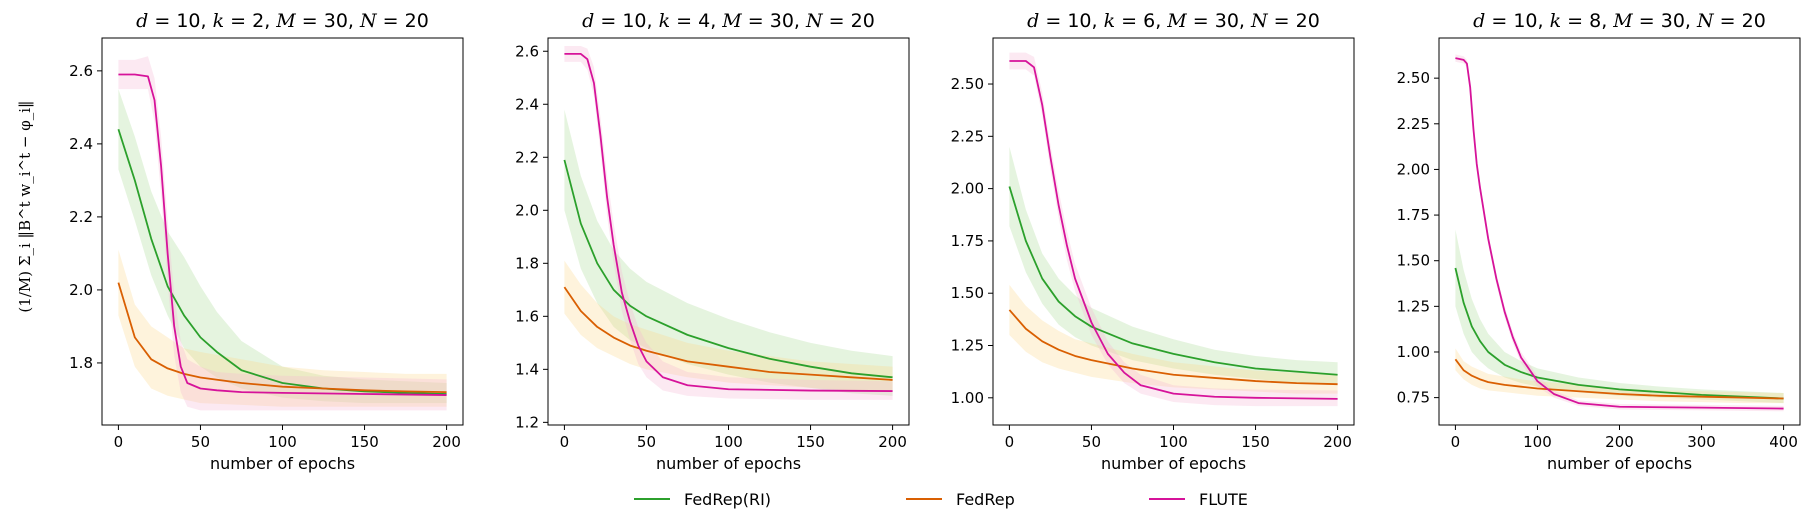 This screenshot has height=525, width=1806. I want to click on chart-title: d = 10, k = 4, M = 30, N = 20, so click(728, 21).